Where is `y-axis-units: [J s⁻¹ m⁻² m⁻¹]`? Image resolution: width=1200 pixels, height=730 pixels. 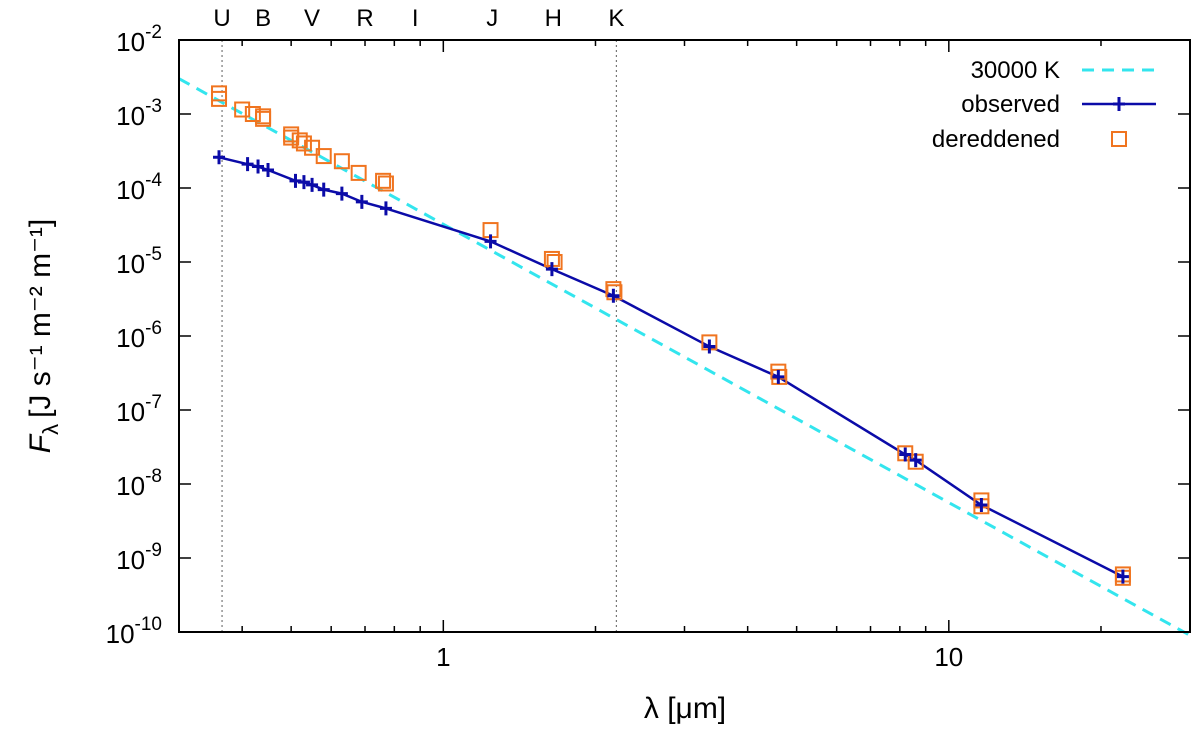 y-axis-units: [J s⁻¹ m⁻² m⁻¹] is located at coordinates (40, 318).